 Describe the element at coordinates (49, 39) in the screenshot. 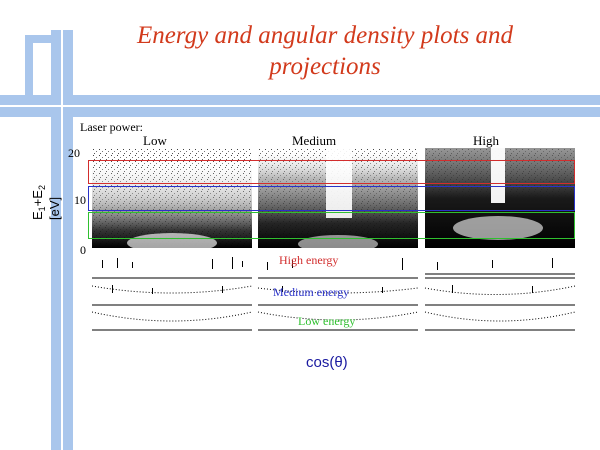

I see `frame-corner-bar-top` at that location.